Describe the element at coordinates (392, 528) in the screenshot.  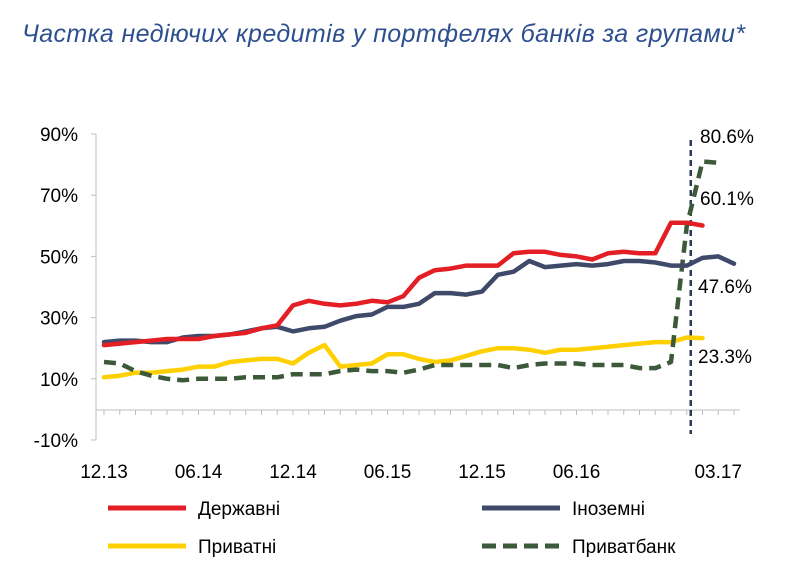
I see `chart-legend: Державні Іноземні Приватні Приватбанк` at that location.